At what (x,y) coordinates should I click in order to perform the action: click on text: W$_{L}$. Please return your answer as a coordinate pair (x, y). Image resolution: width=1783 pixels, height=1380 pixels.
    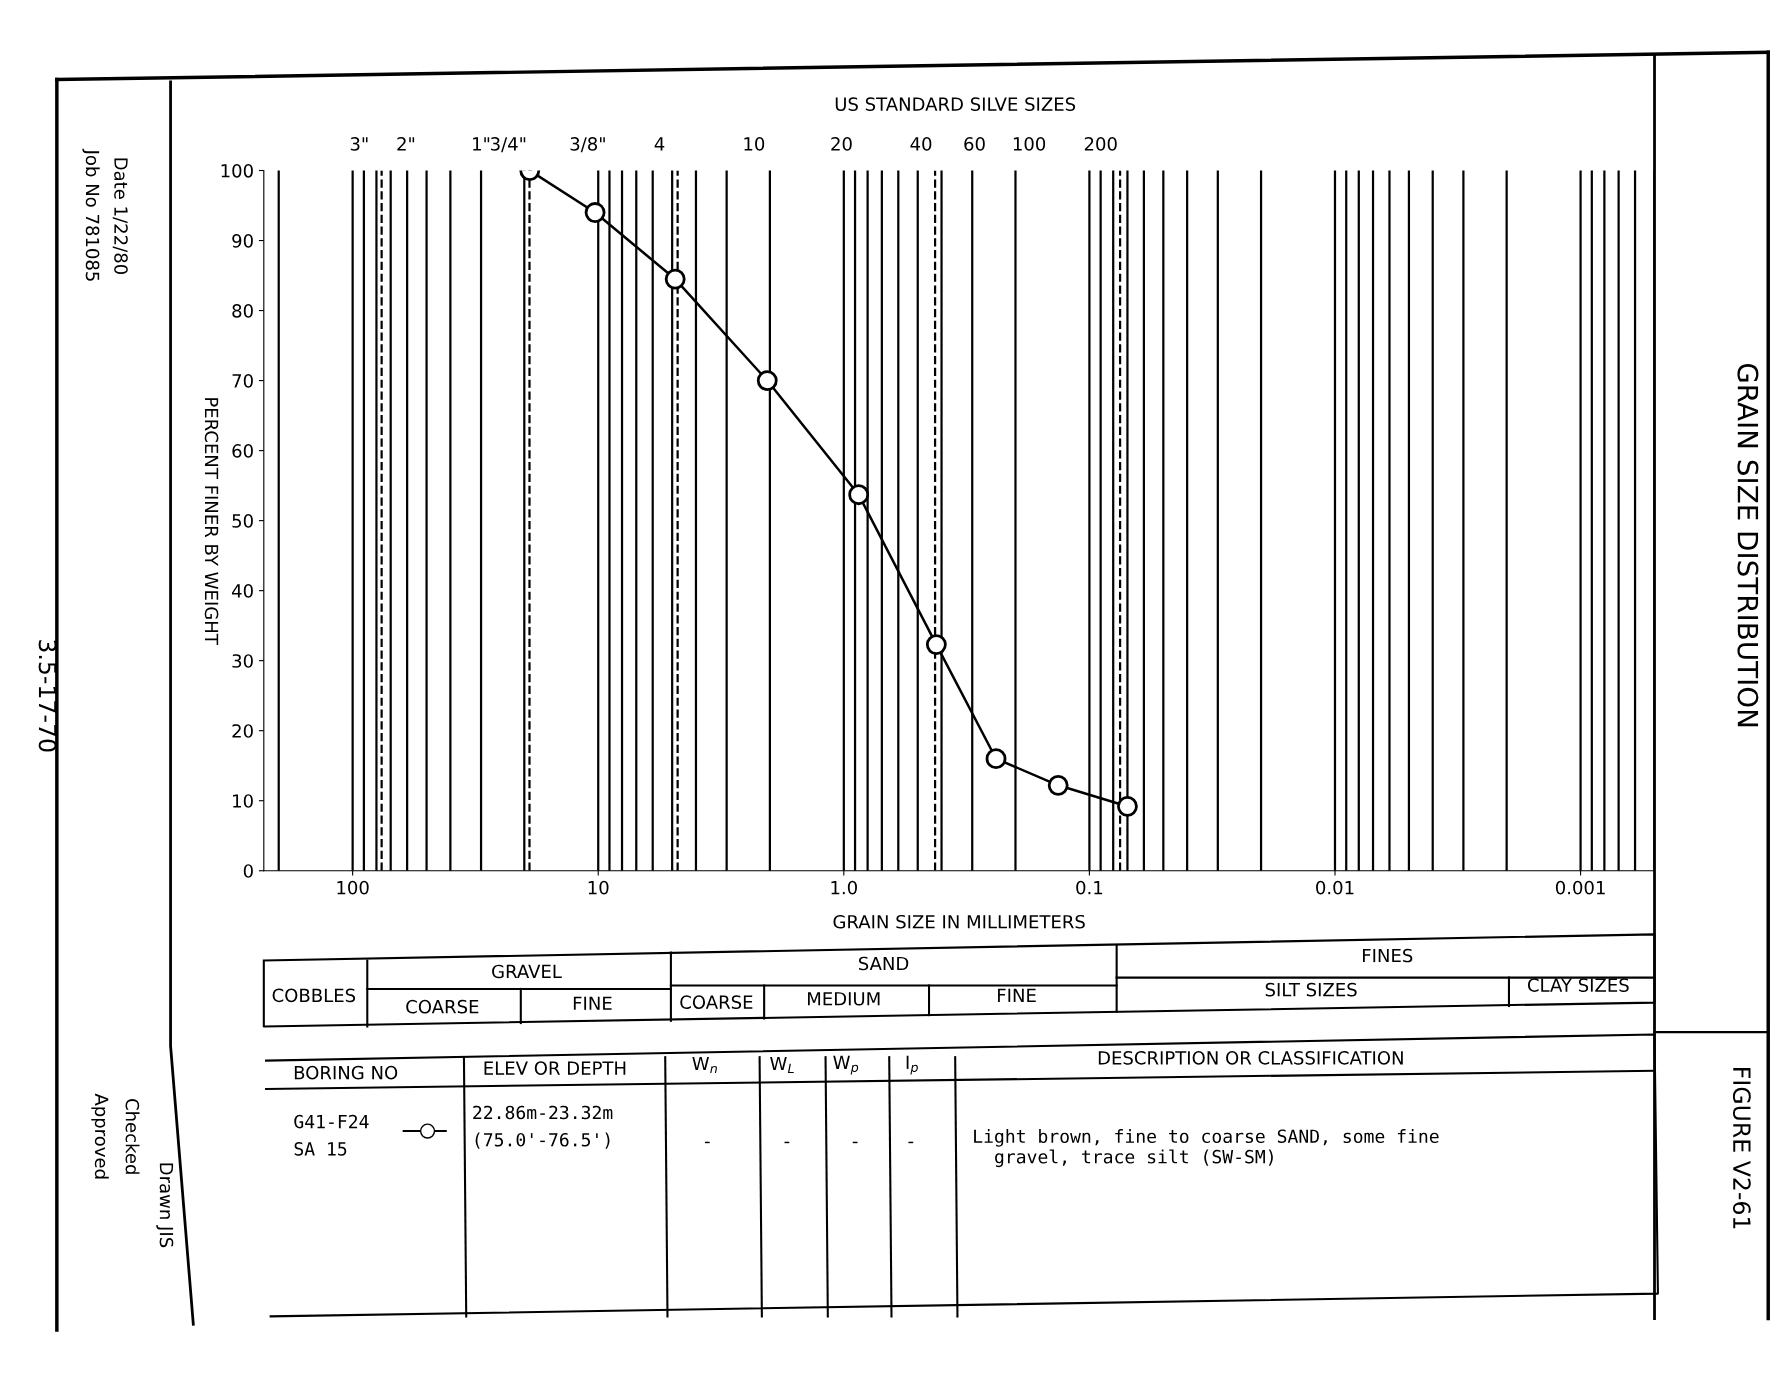
    Looking at the image, I should click on (782, 1065).